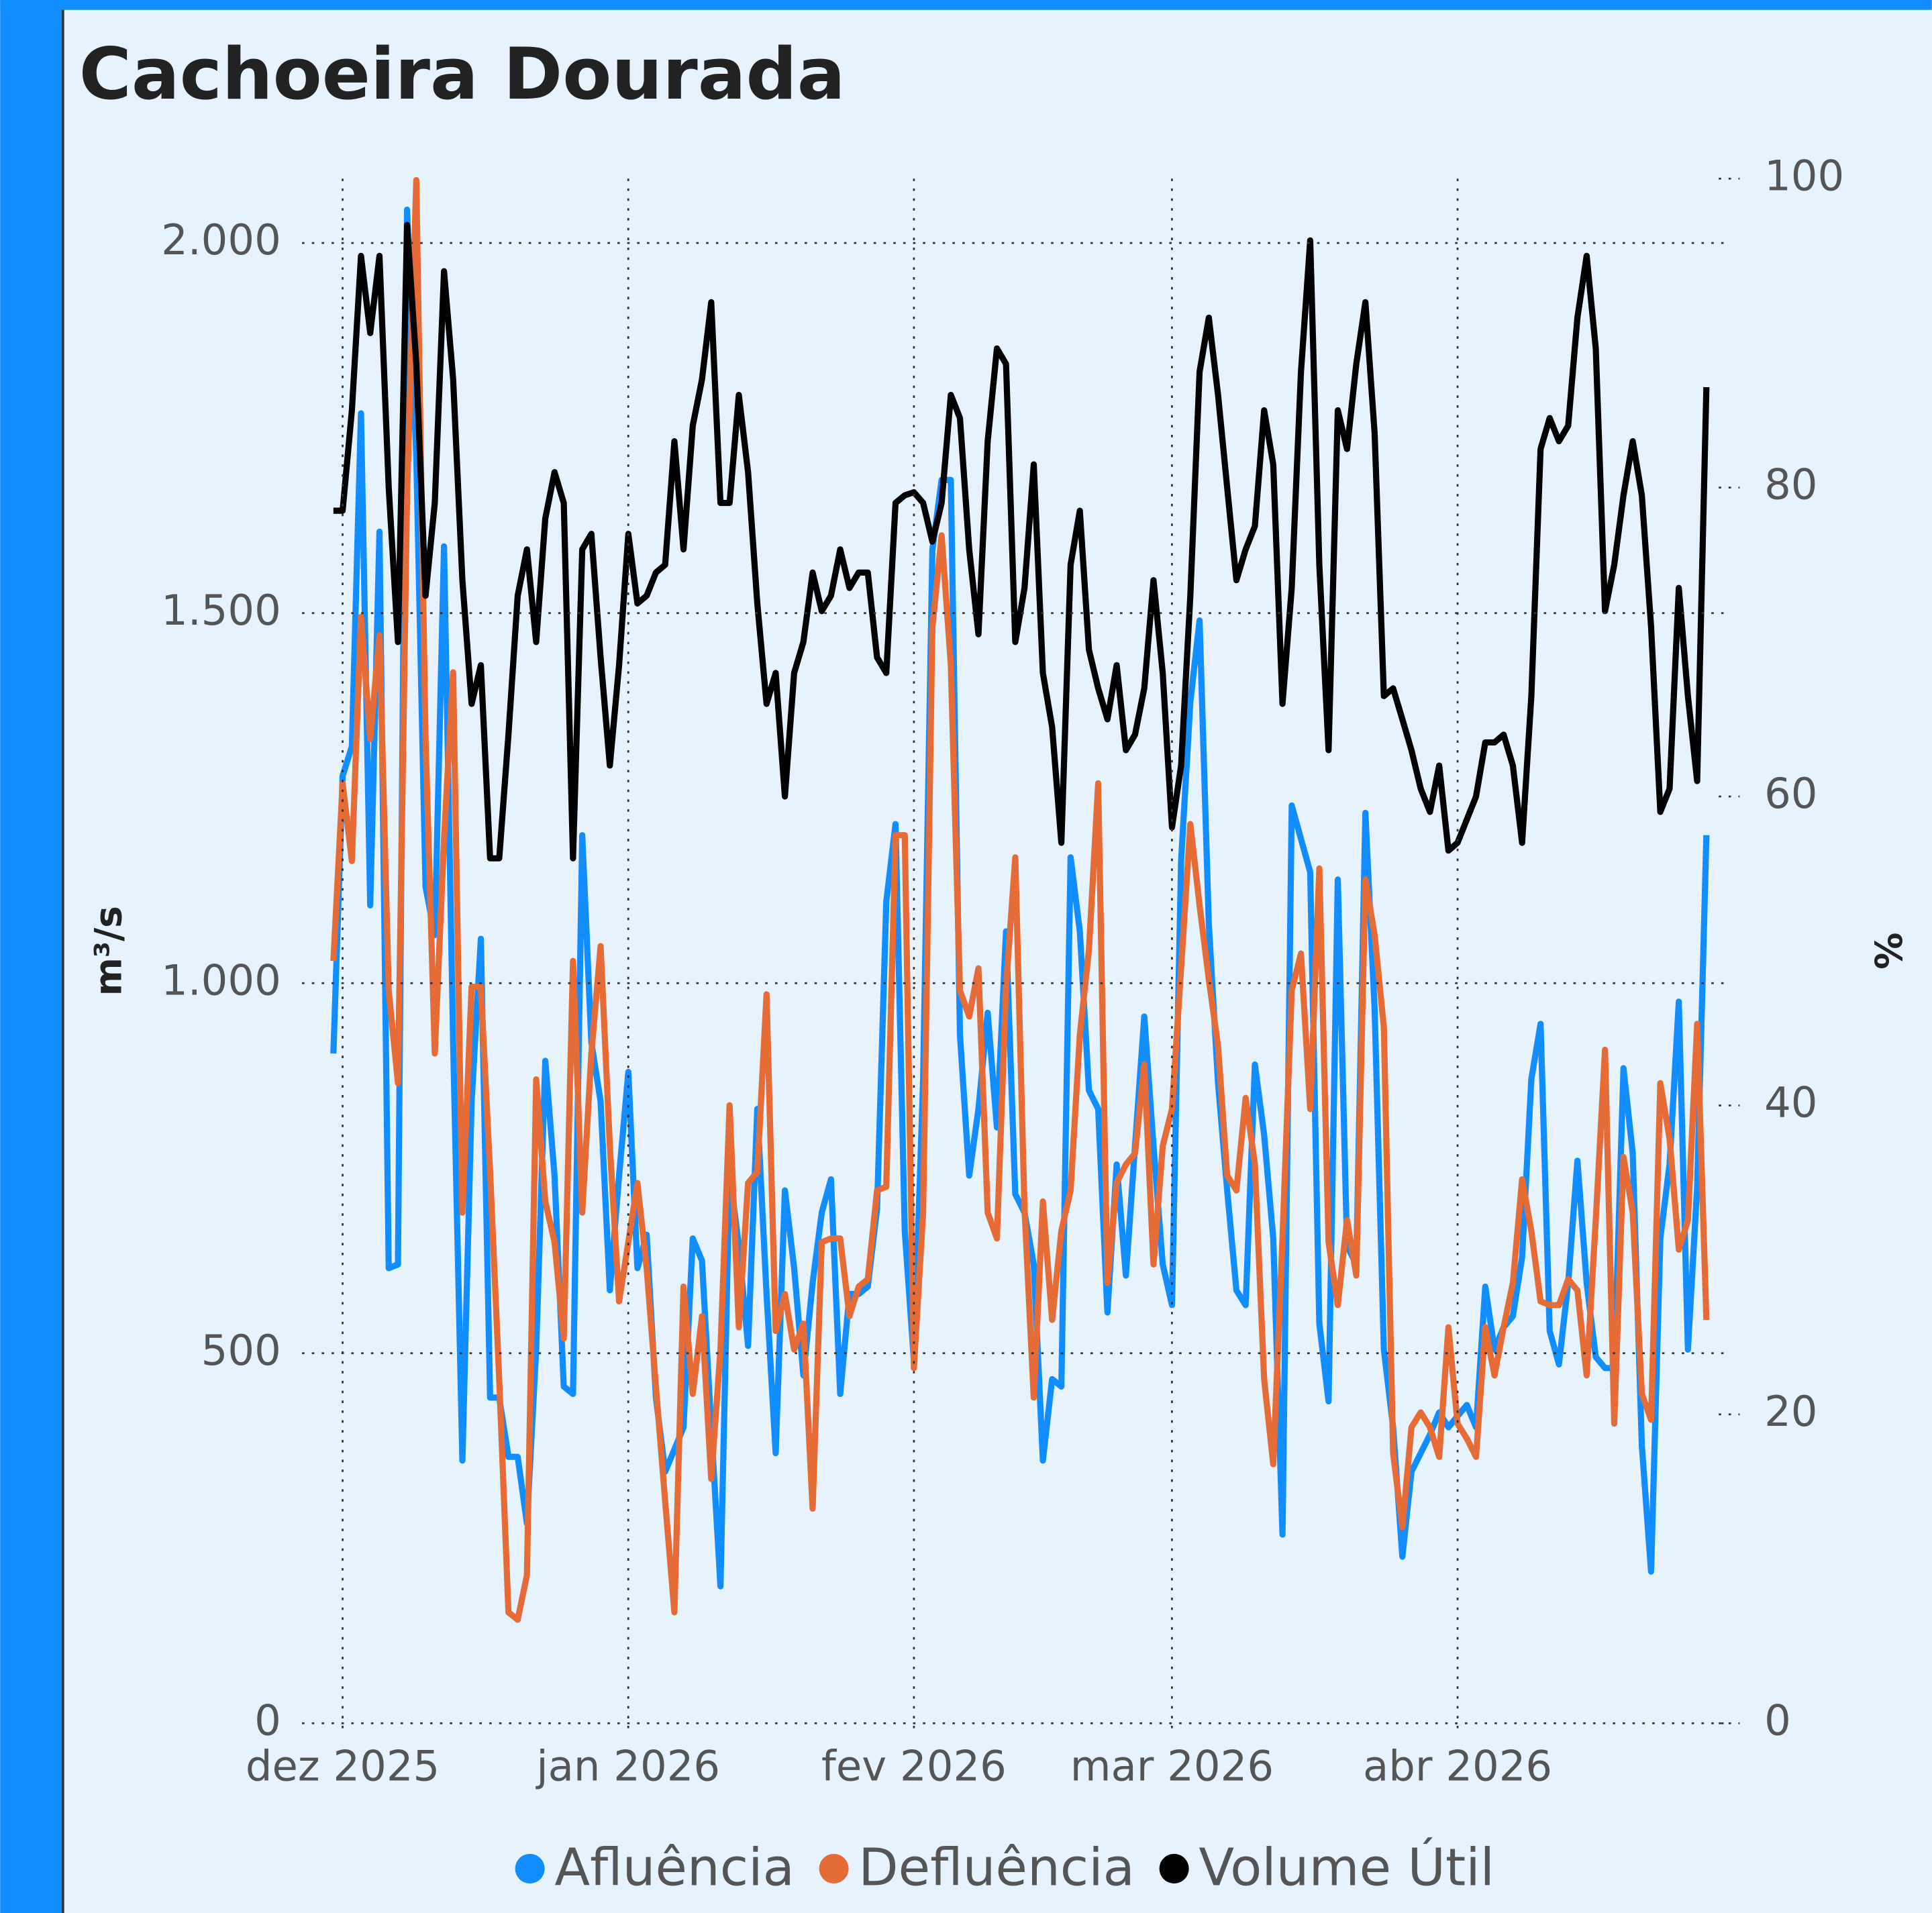 The height and width of the screenshot is (1913, 1932). What do you see at coordinates (268, 1721) in the screenshot?
I see `y-tick-label: 0` at bounding box center [268, 1721].